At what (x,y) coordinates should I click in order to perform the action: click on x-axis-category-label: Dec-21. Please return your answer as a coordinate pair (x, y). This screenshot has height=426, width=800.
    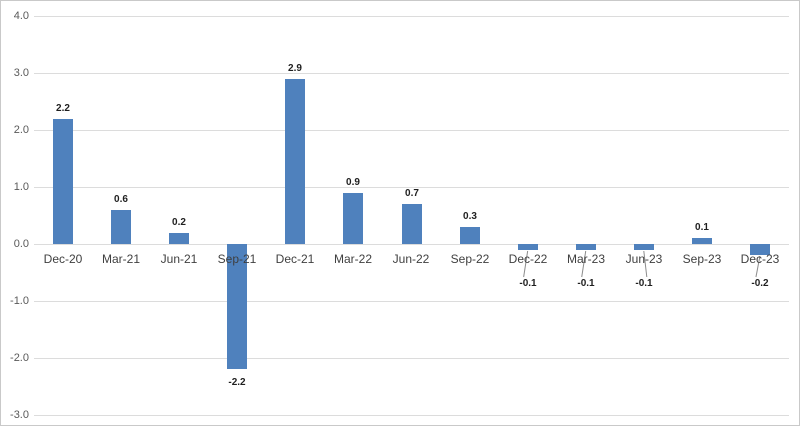
    Looking at the image, I should click on (295, 259).